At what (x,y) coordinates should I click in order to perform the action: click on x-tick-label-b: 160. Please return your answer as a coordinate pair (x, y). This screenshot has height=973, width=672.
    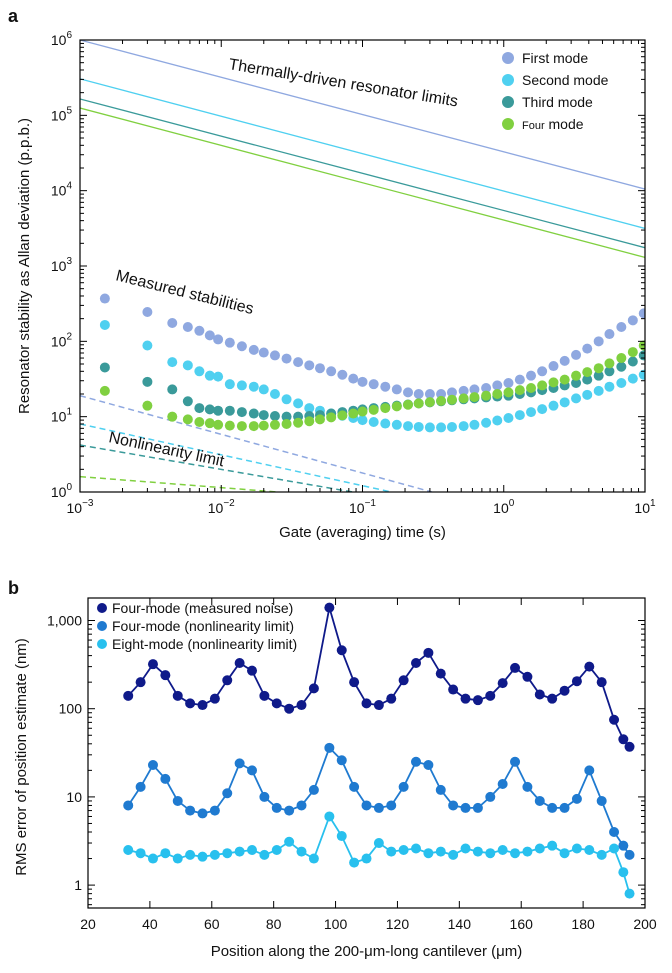
    Looking at the image, I should click on (522, 924).